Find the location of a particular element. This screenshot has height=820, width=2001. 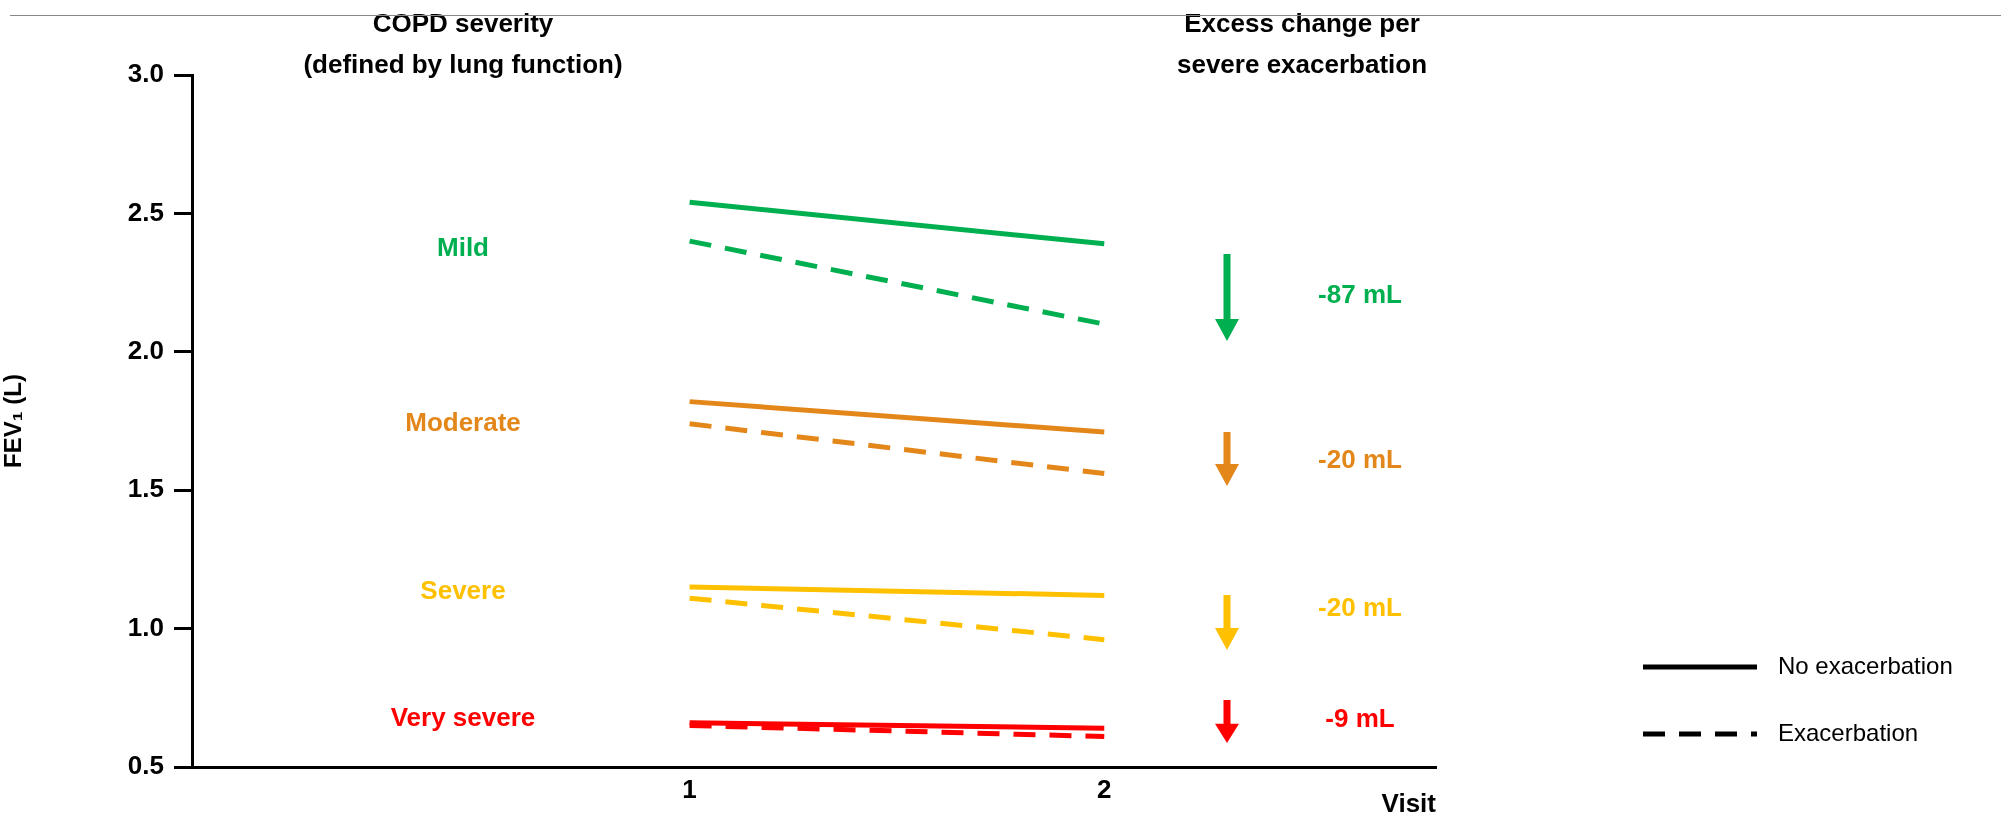

y-tick-label: 2.0 is located at coordinates (145, 349).